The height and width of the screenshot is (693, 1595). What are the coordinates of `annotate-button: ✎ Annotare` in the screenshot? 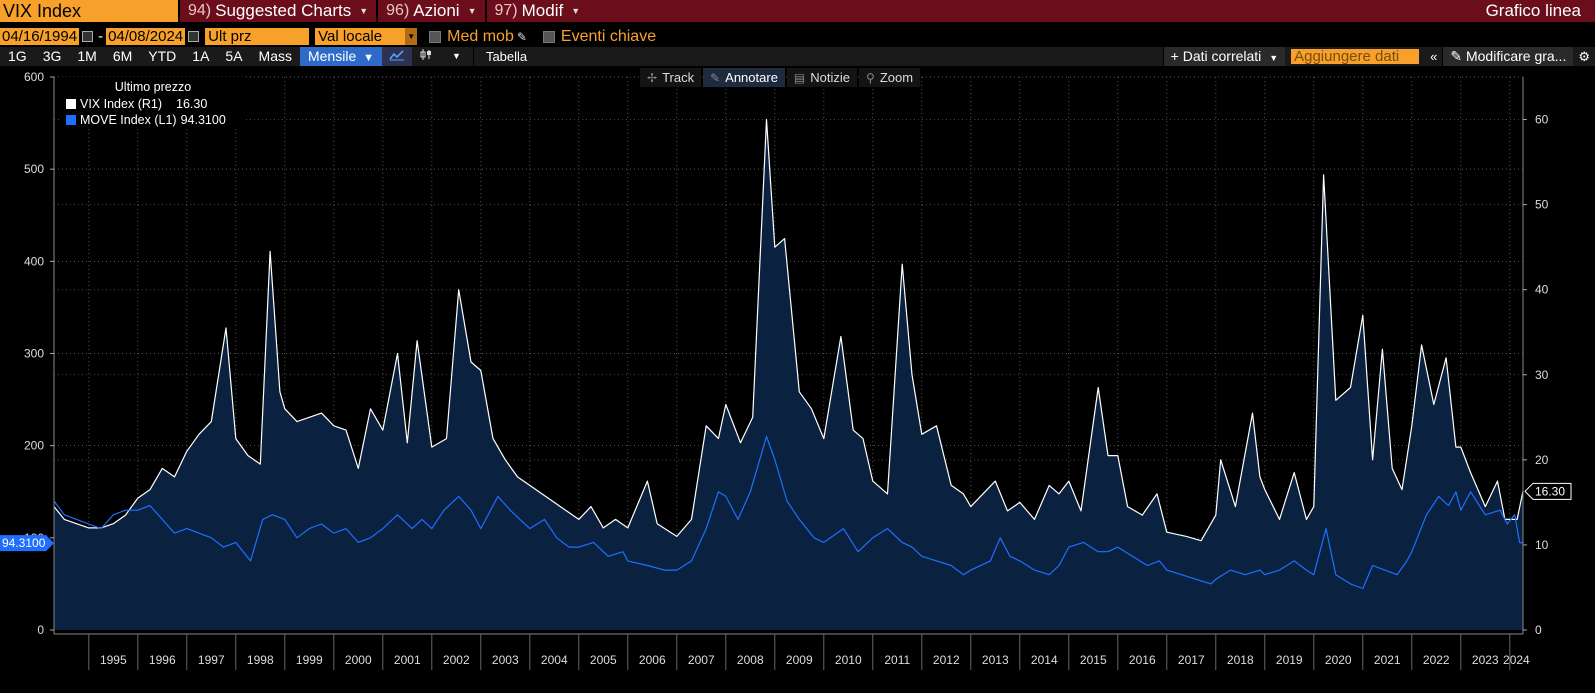 It's located at (744, 77).